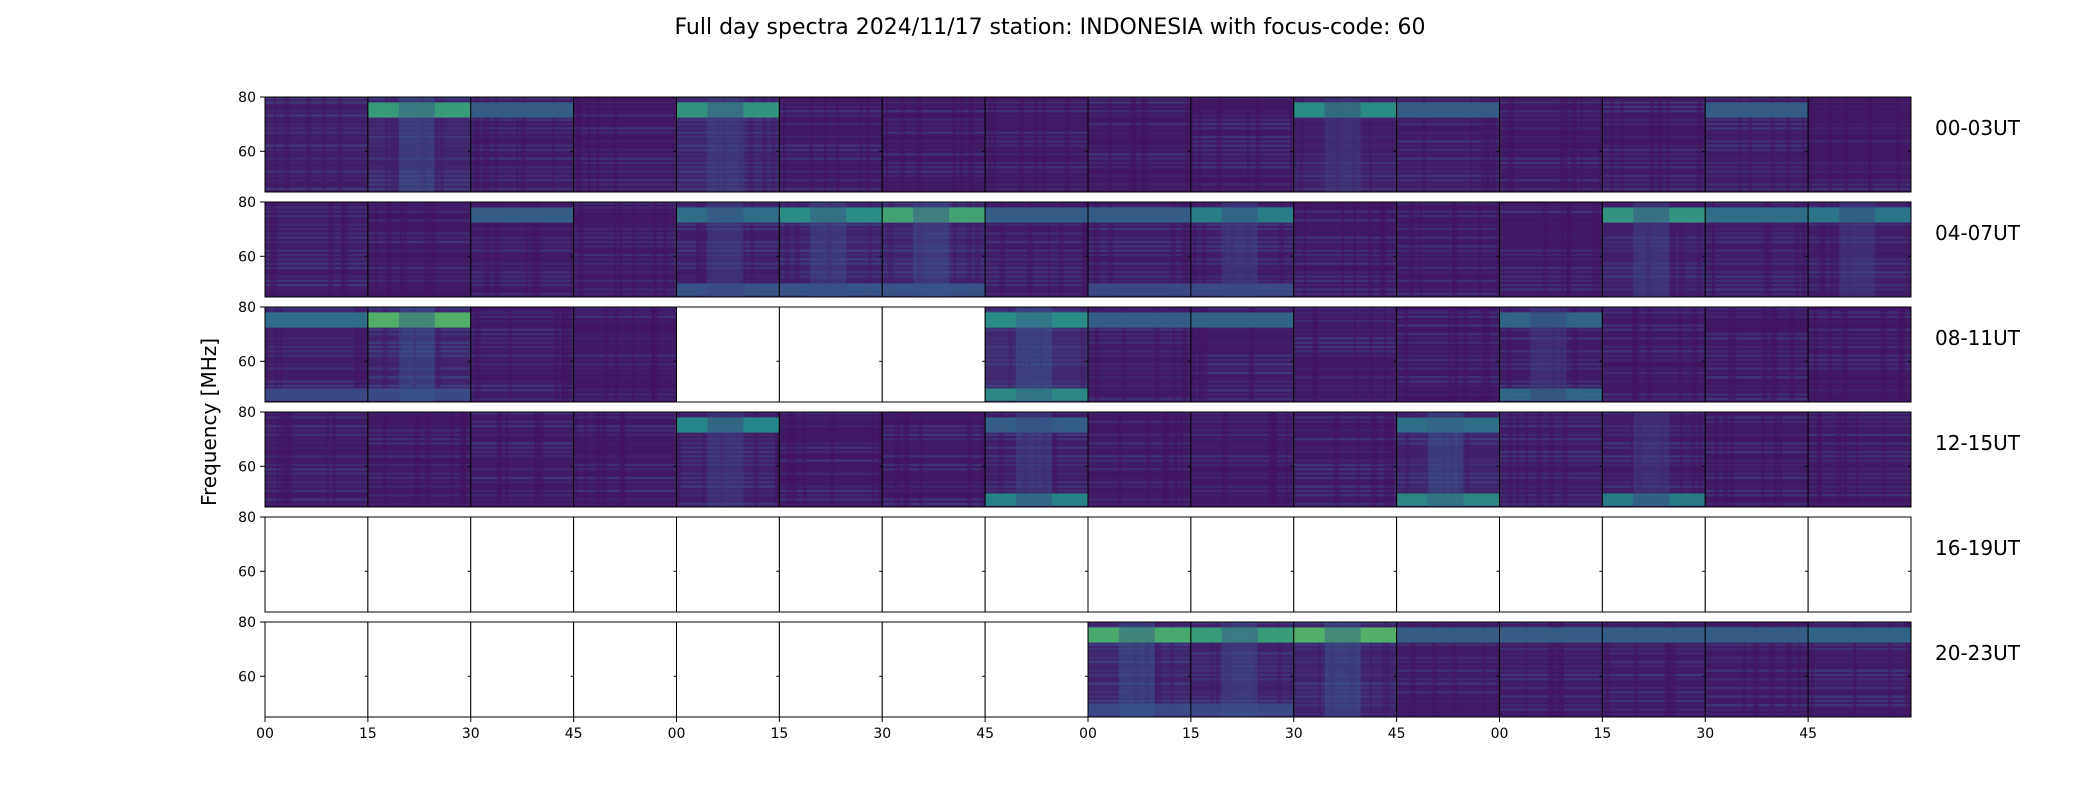 Image resolution: width=2100 pixels, height=800 pixels. I want to click on spectrum-panel-empty, so click(1654, 564).